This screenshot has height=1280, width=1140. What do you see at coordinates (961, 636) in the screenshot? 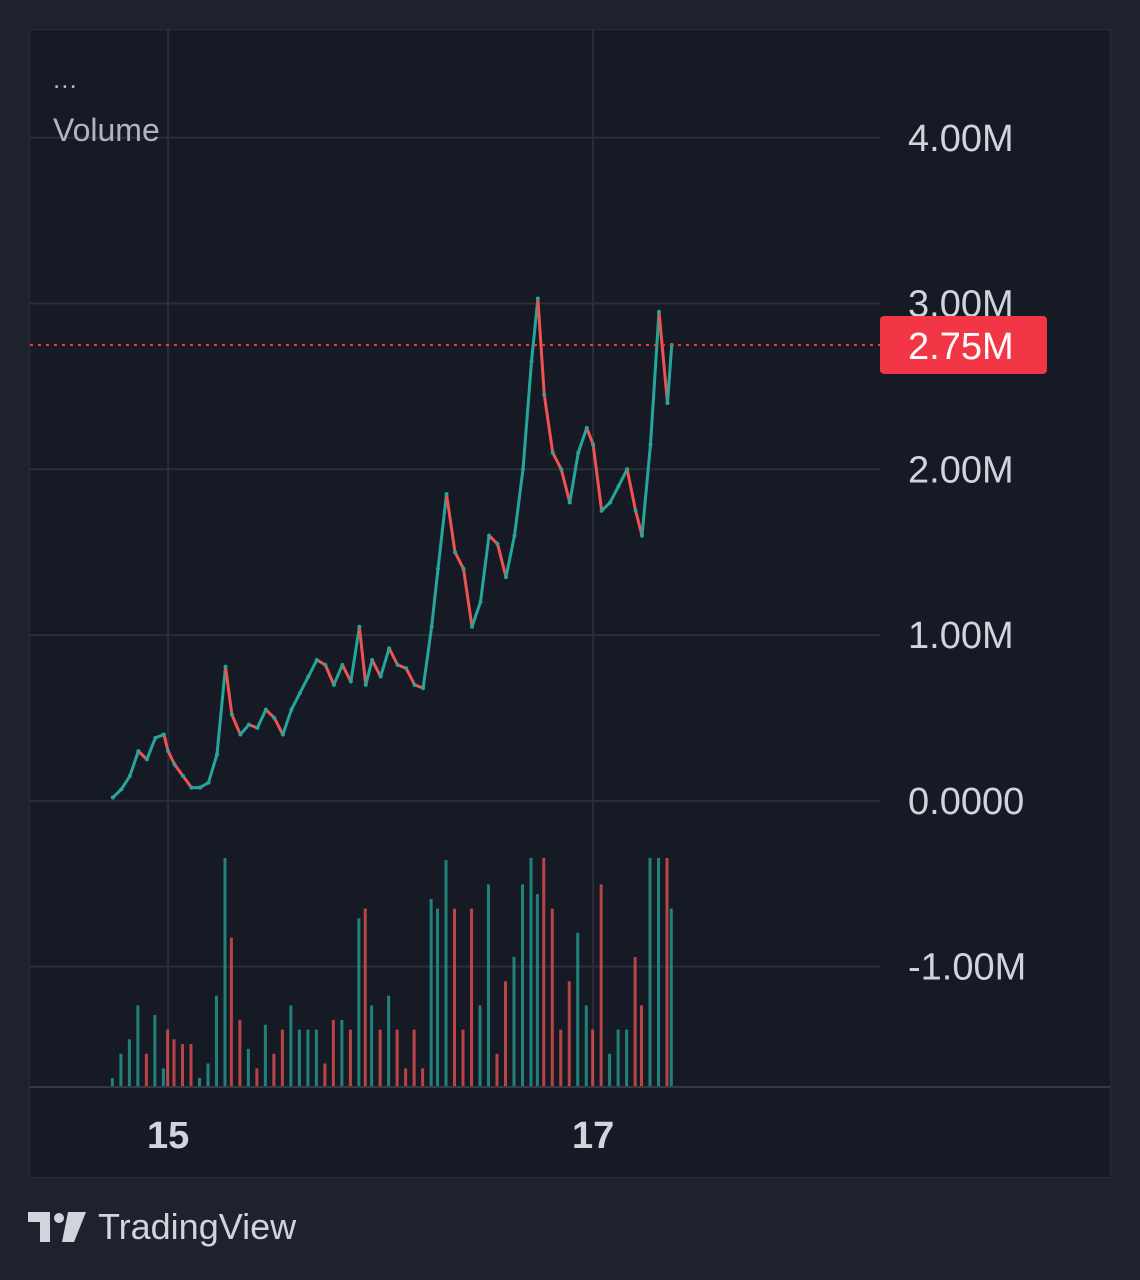
I see `y-tick-label: 1.00M` at bounding box center [961, 636].